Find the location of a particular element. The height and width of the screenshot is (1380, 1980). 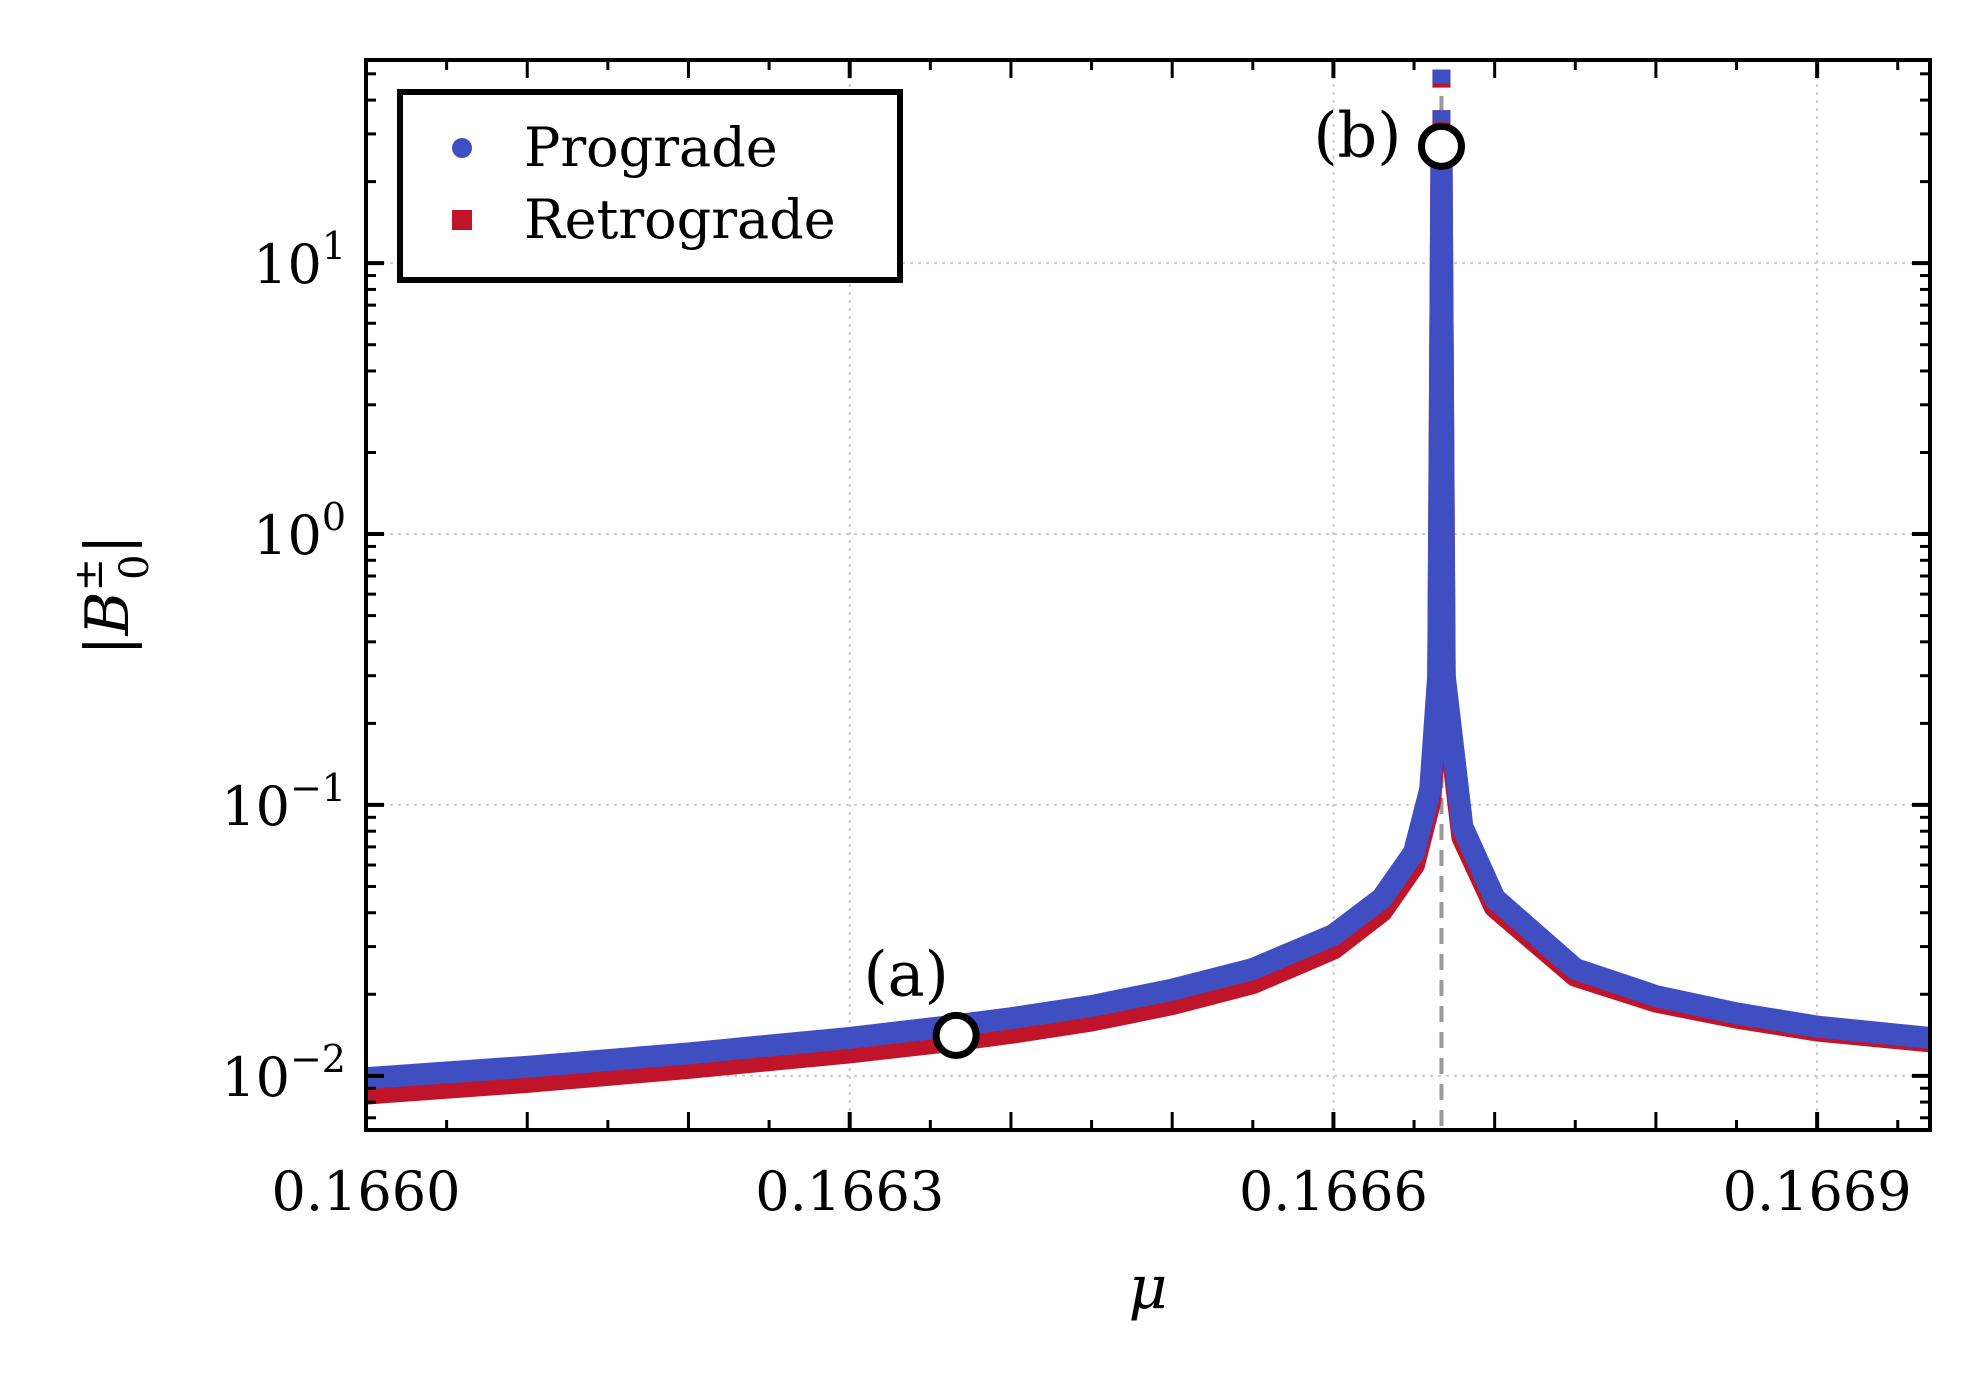

x-tick-label: 0.1663 is located at coordinates (849, 1191).